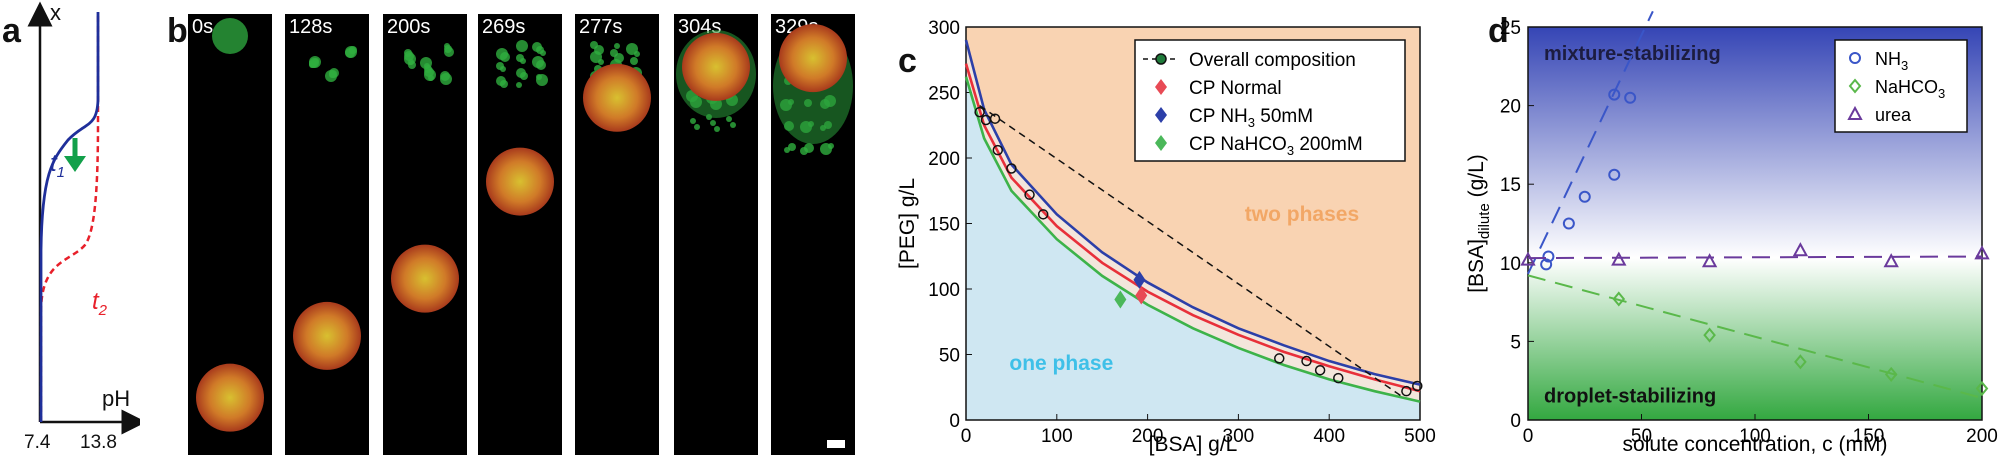 The image size is (2000, 459). What do you see at coordinates (103, 310) in the screenshot?
I see `label-t2-sub: 2` at bounding box center [103, 310].